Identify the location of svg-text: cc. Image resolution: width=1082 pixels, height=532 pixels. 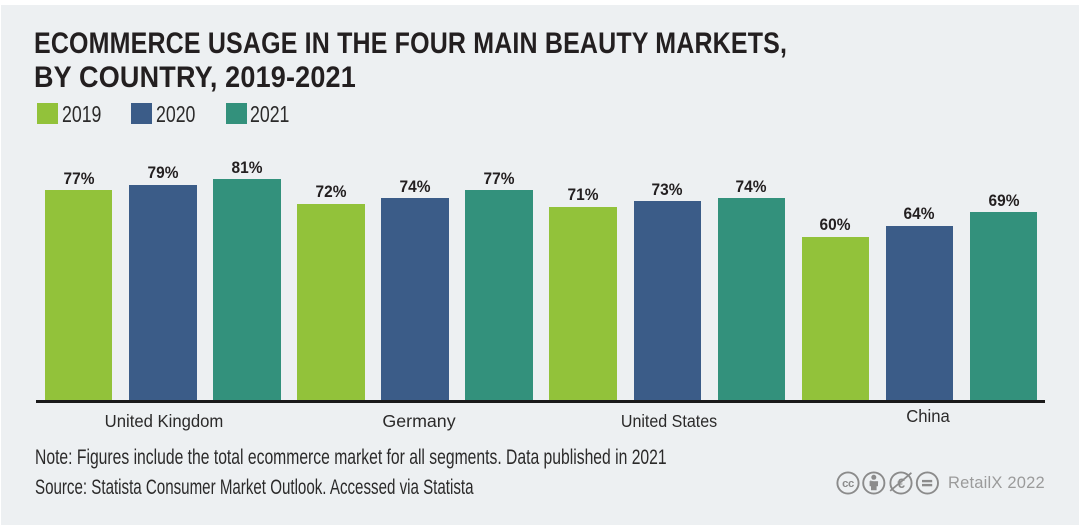
(848, 484).